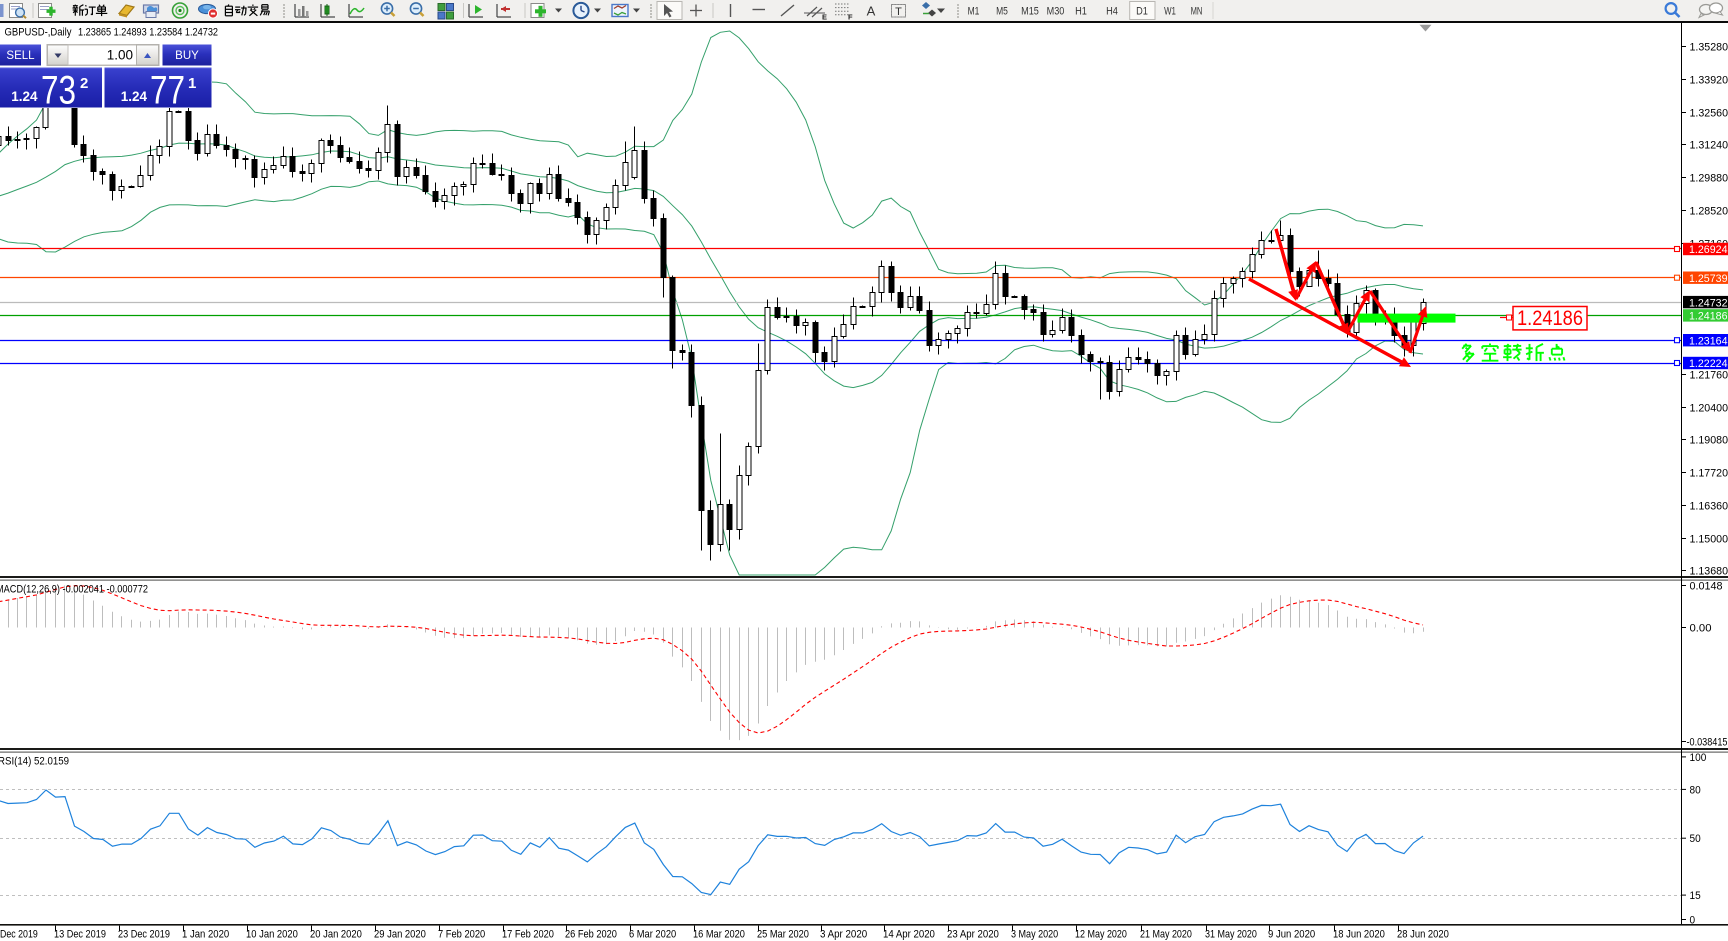 This screenshot has width=1728, height=941. I want to click on svg-text: 1.19080, so click(1709, 441).